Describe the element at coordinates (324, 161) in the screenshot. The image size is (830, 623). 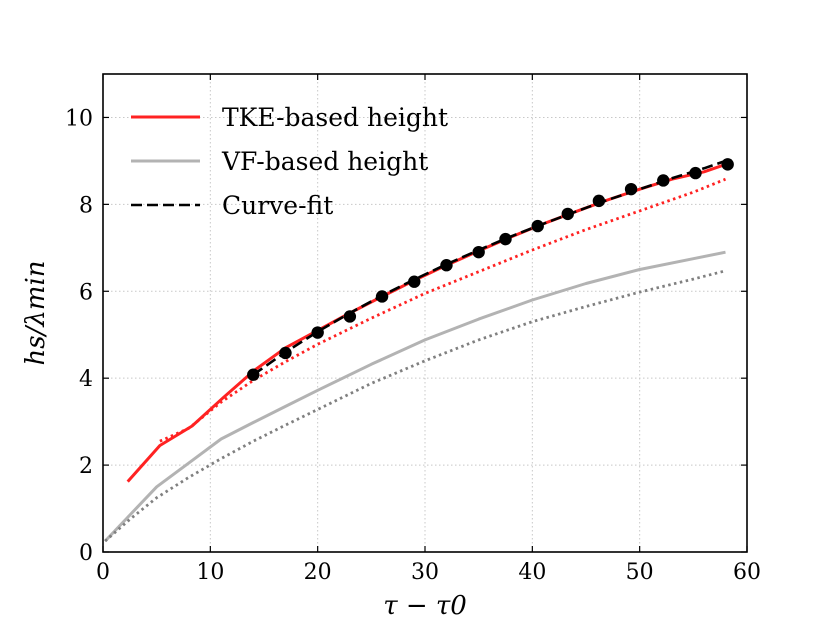
I see `legend-label: VF-based height` at that location.